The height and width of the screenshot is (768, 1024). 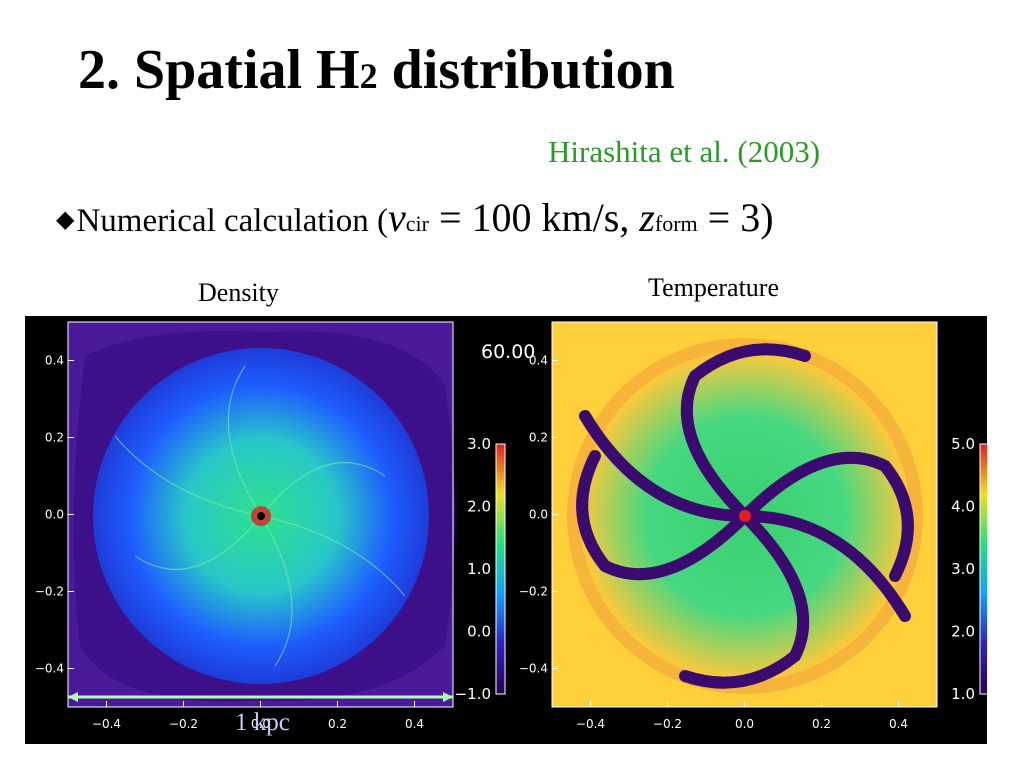 What do you see at coordinates (238, 292) in the screenshot?
I see `density-label: Density` at bounding box center [238, 292].